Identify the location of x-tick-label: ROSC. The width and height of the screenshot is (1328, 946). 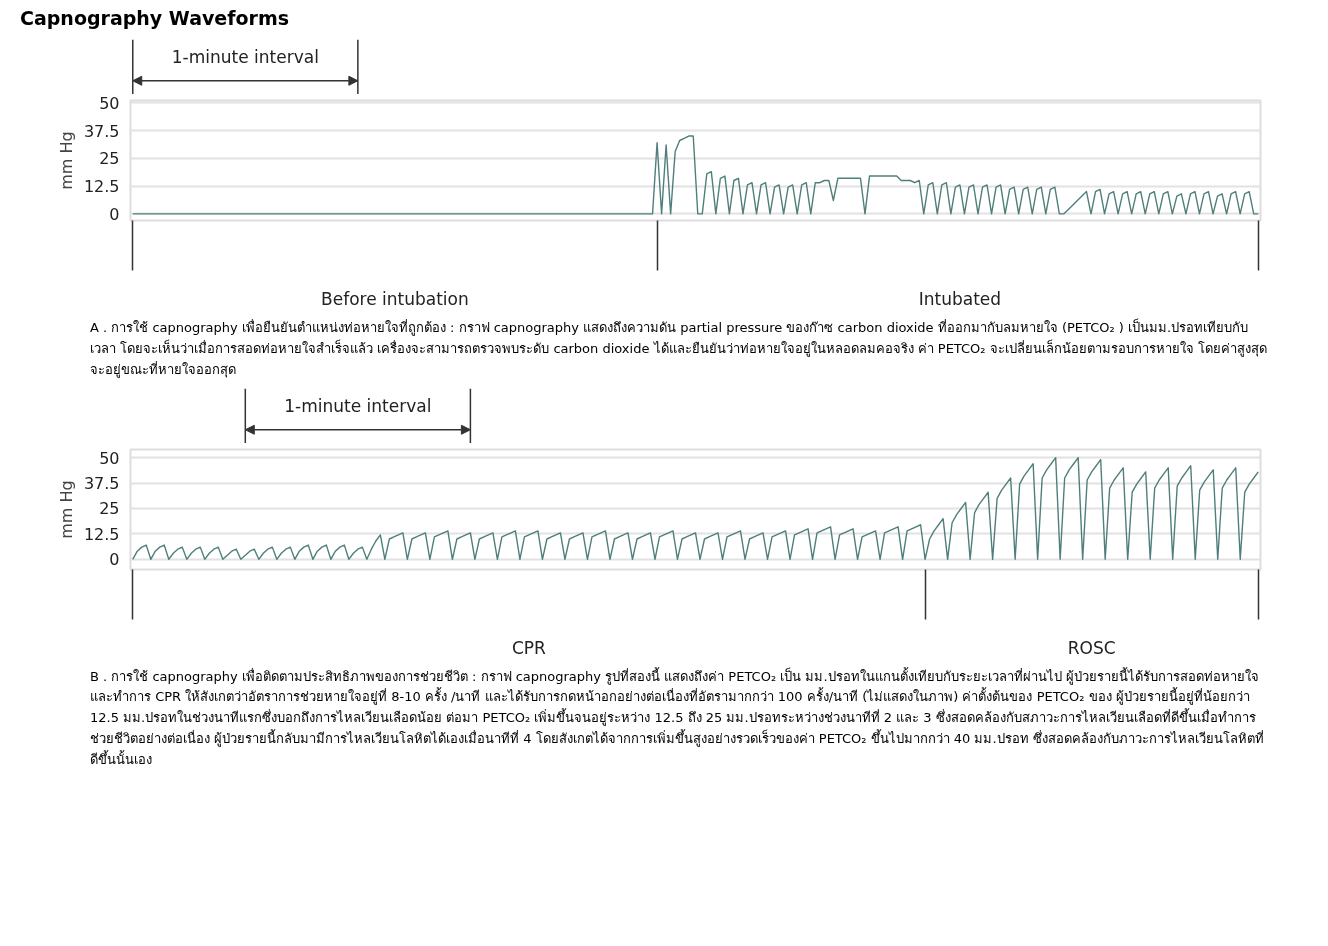
(1091, 647).